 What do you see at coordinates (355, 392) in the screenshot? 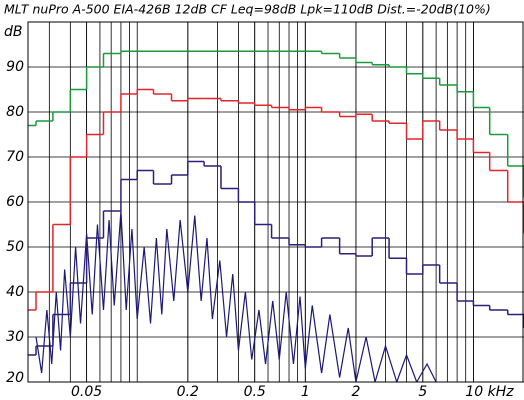
I see `x-tick-label: 2` at bounding box center [355, 392].